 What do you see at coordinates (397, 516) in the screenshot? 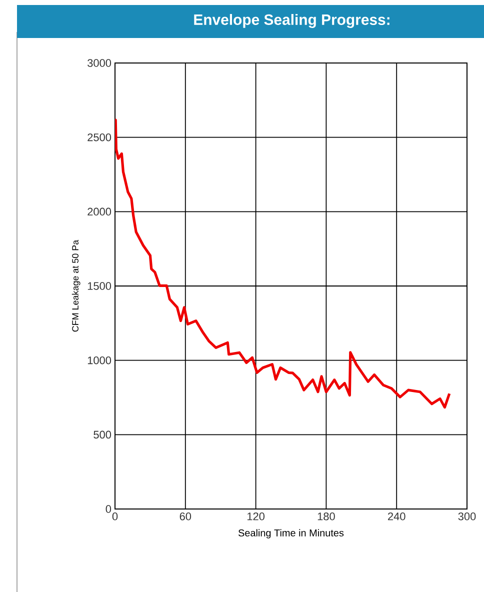
I see `x-tick-label: 240` at bounding box center [397, 516].